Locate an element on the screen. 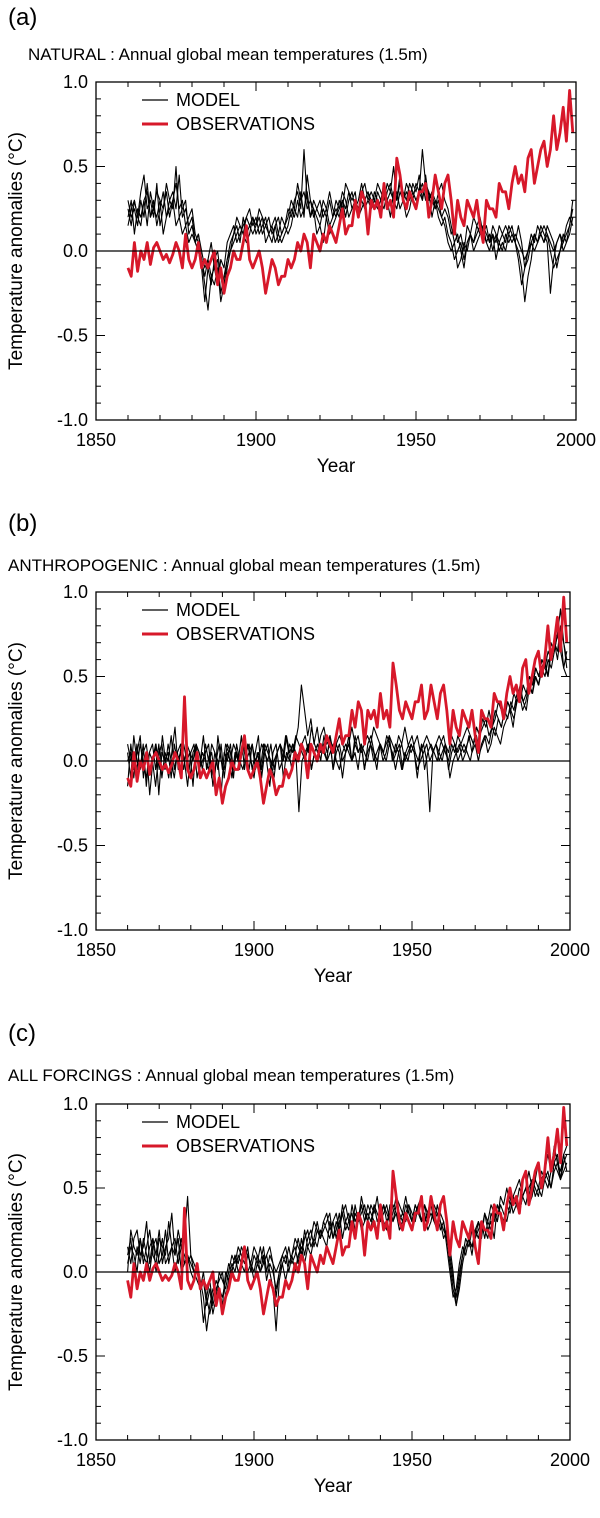 This screenshot has height=1518, width=600. panel-letter: (b) is located at coordinates (23, 523).